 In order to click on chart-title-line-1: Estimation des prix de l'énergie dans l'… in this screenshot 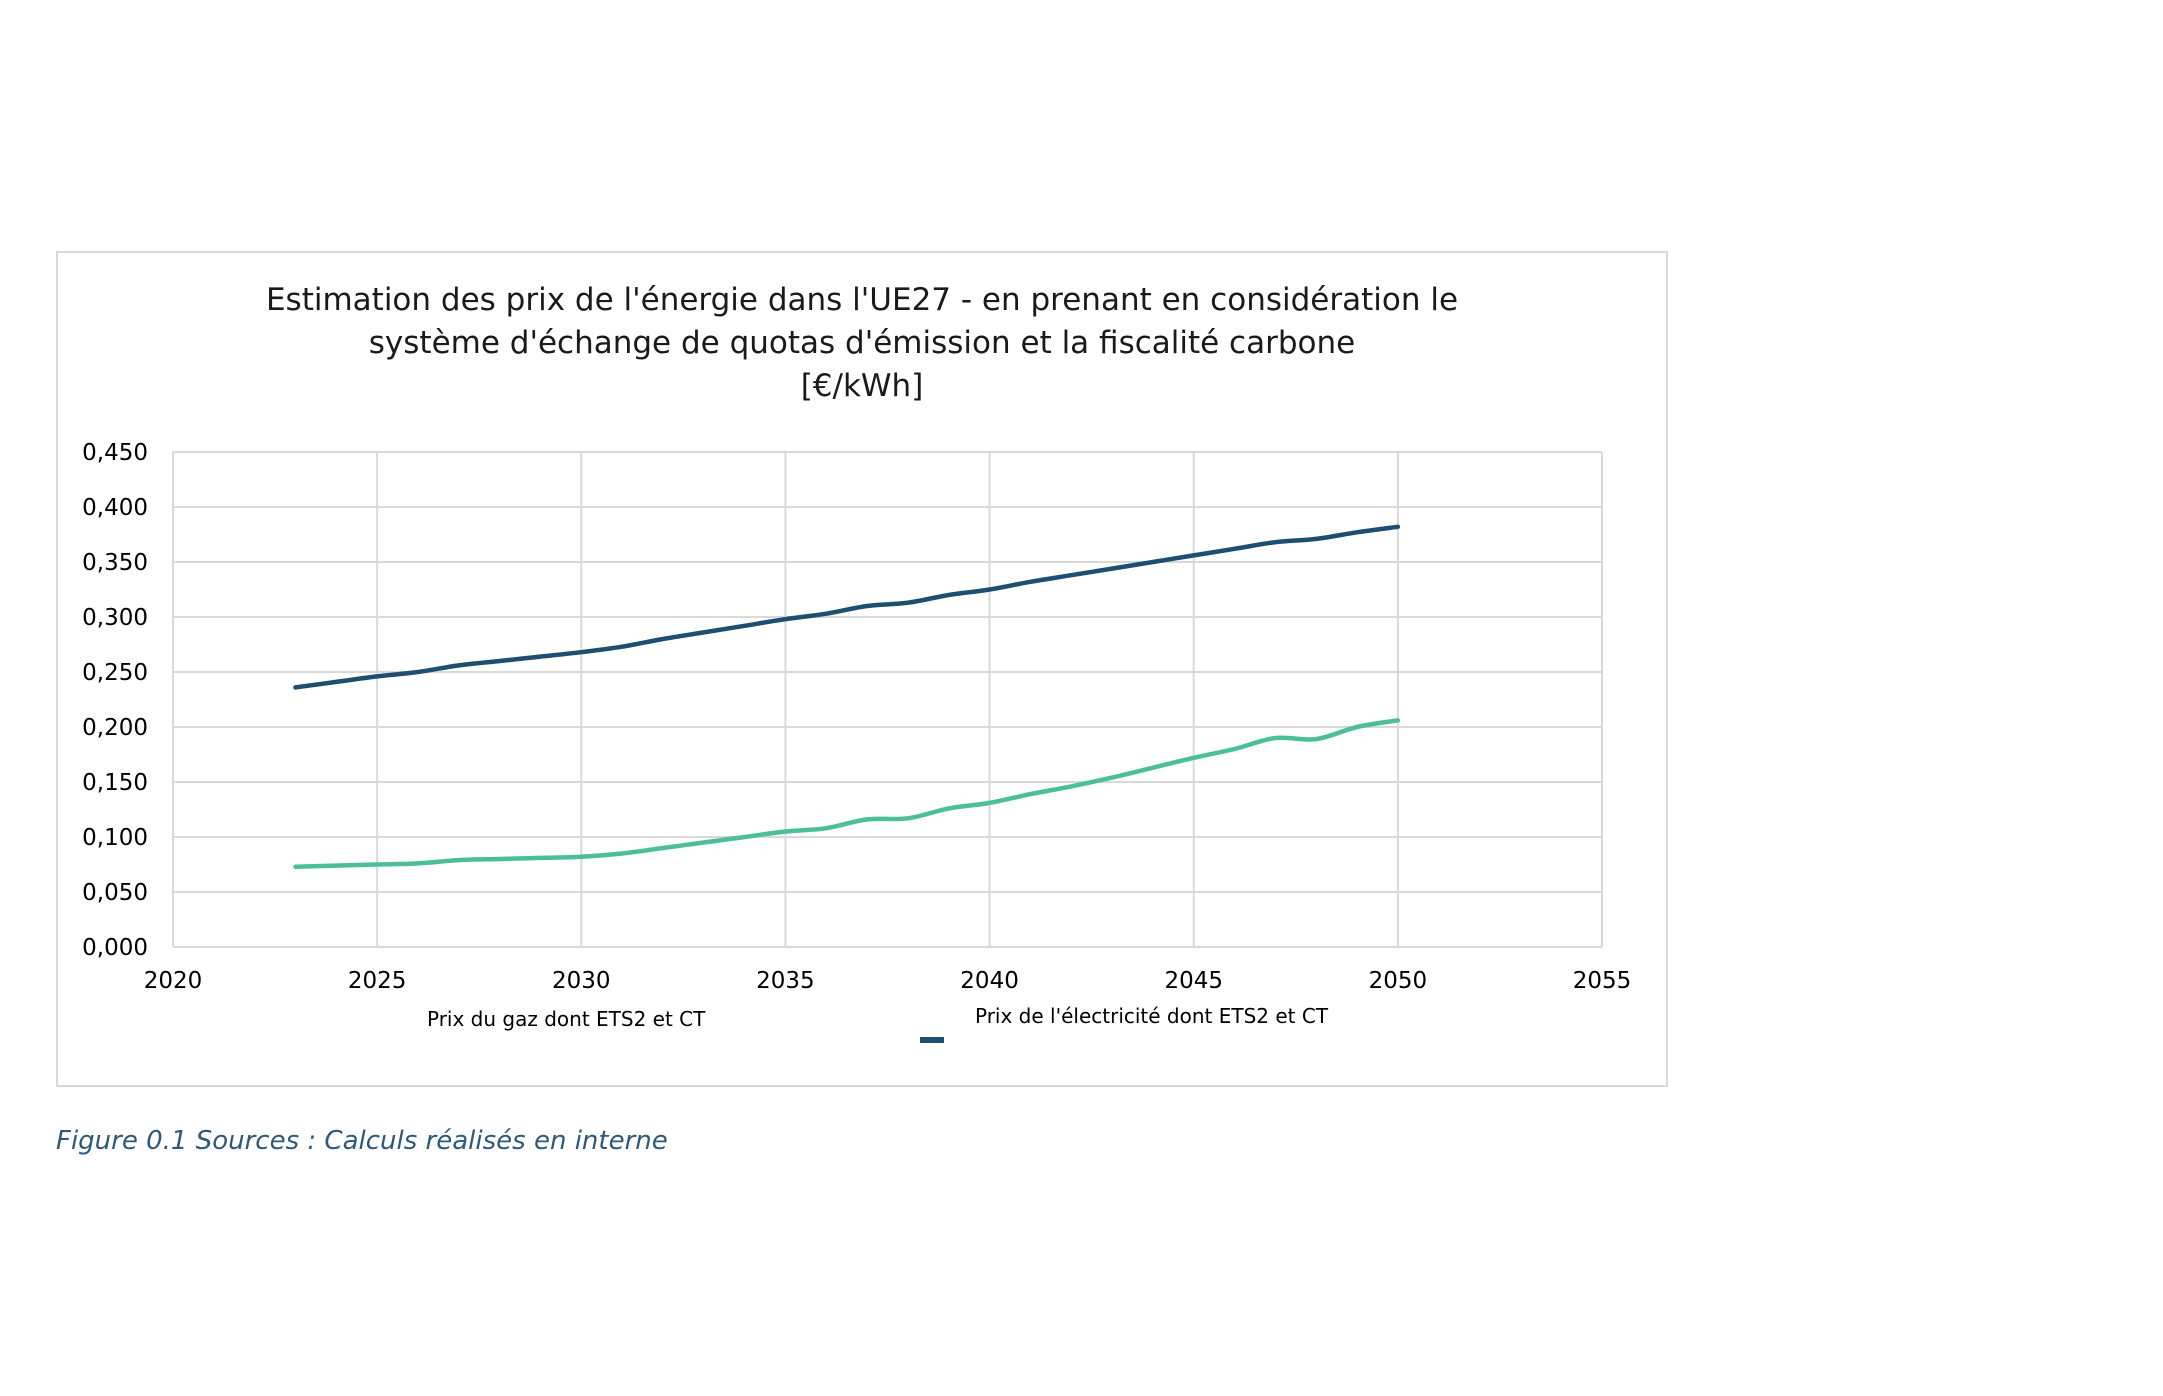, I will do `click(862, 300)`.